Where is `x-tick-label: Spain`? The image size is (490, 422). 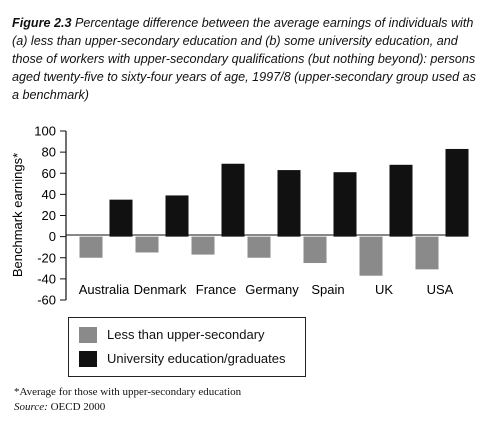
x-tick-label: Spain is located at coordinates (327, 289).